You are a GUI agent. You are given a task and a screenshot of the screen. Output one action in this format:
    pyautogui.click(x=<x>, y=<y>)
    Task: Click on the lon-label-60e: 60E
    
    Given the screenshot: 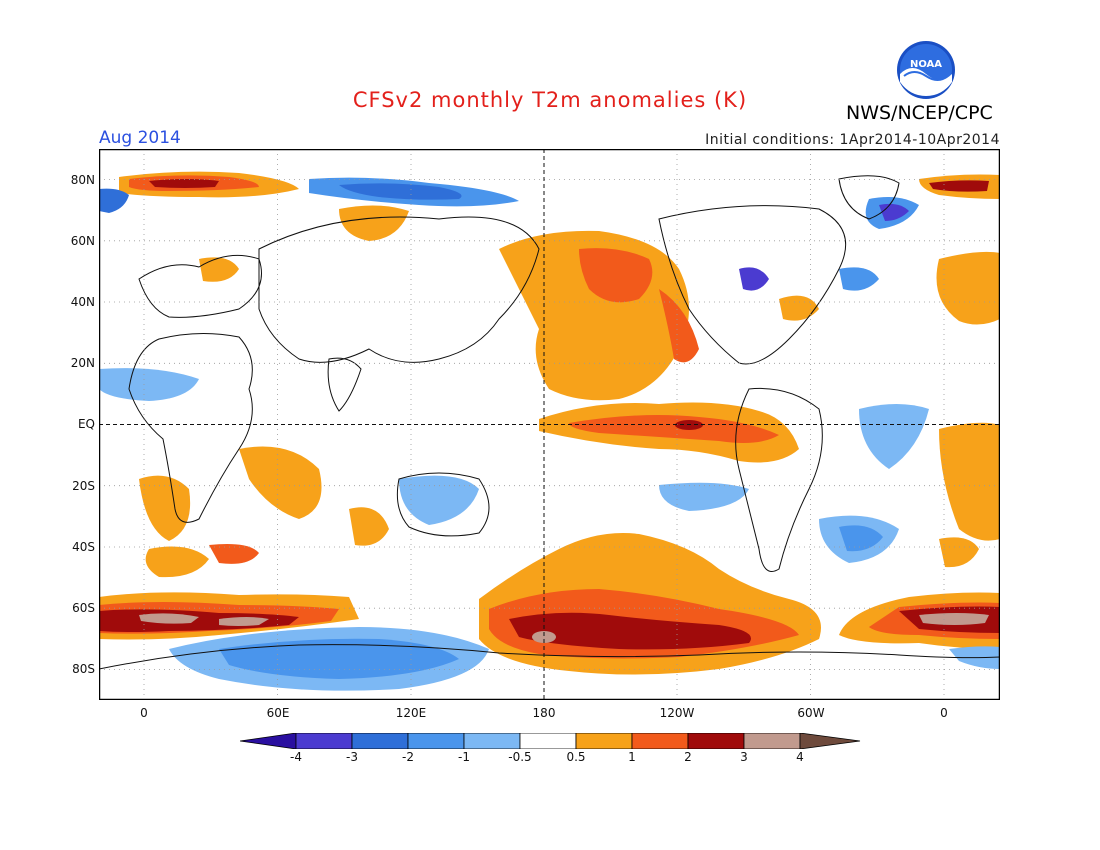 What is the action you would take?
    pyautogui.click(x=278, y=713)
    